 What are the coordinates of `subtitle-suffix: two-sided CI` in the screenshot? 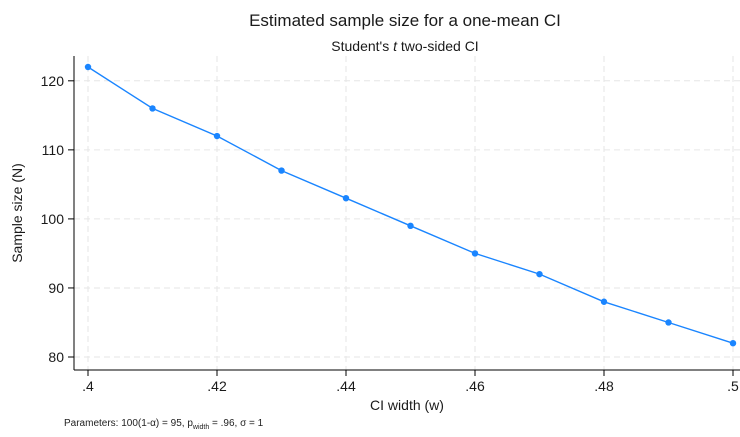 It's located at (438, 46).